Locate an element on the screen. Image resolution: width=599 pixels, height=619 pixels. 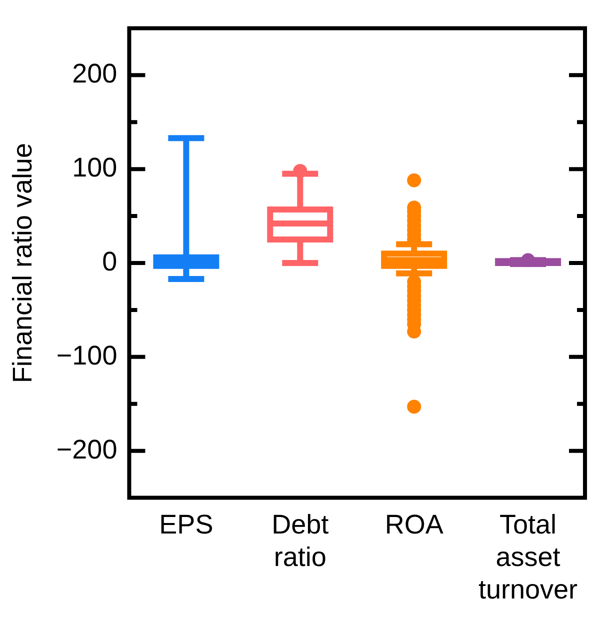
y-tick-label: −200 is located at coordinates (87, 449).